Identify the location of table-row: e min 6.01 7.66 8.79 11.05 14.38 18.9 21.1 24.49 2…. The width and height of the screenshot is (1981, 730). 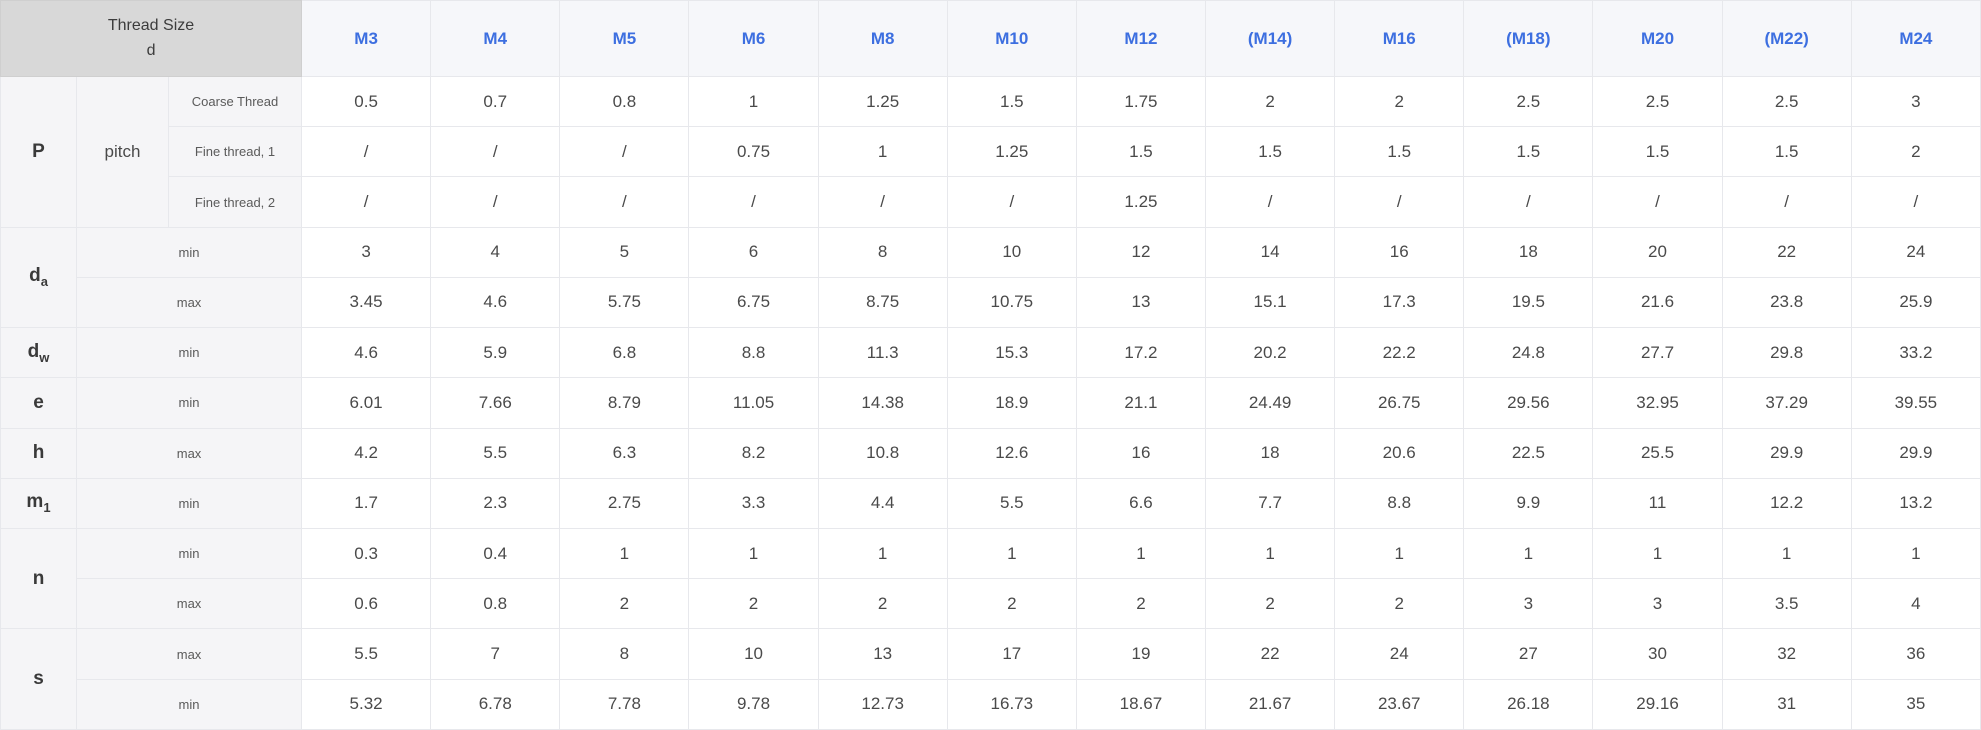
(990, 403).